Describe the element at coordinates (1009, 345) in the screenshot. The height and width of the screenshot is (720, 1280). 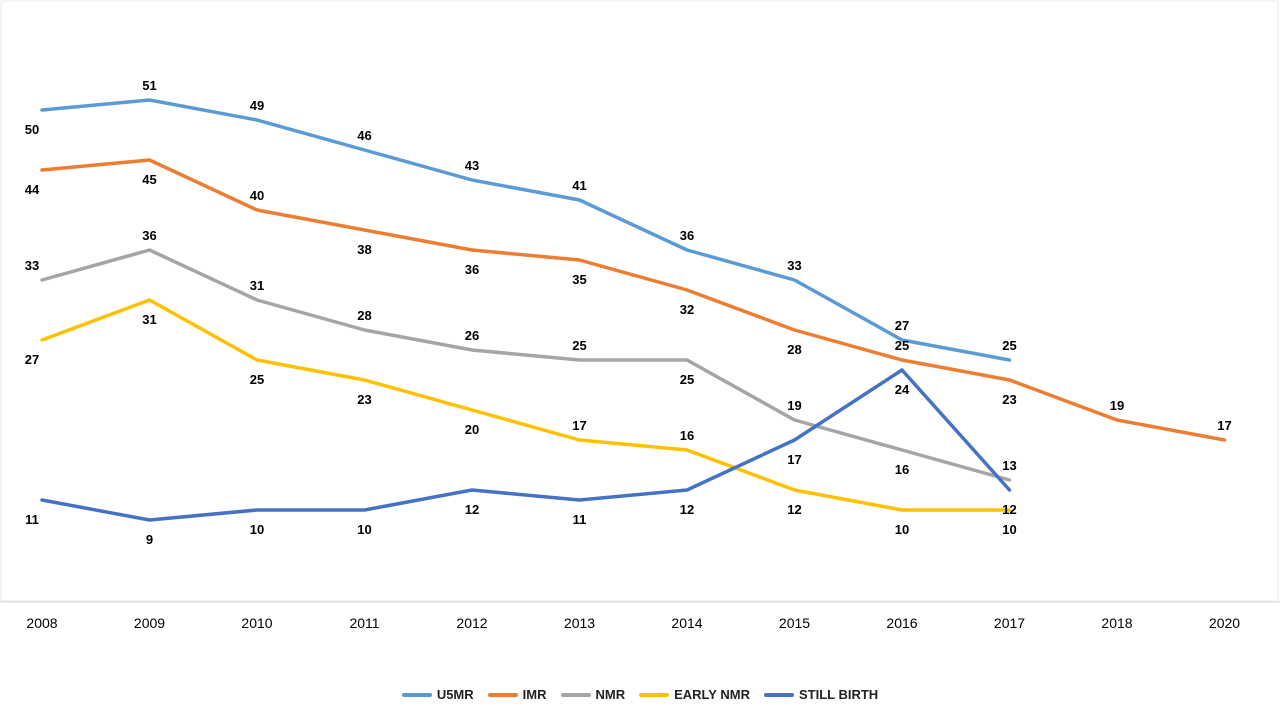
I see `data-label-u5mr: 25` at that location.